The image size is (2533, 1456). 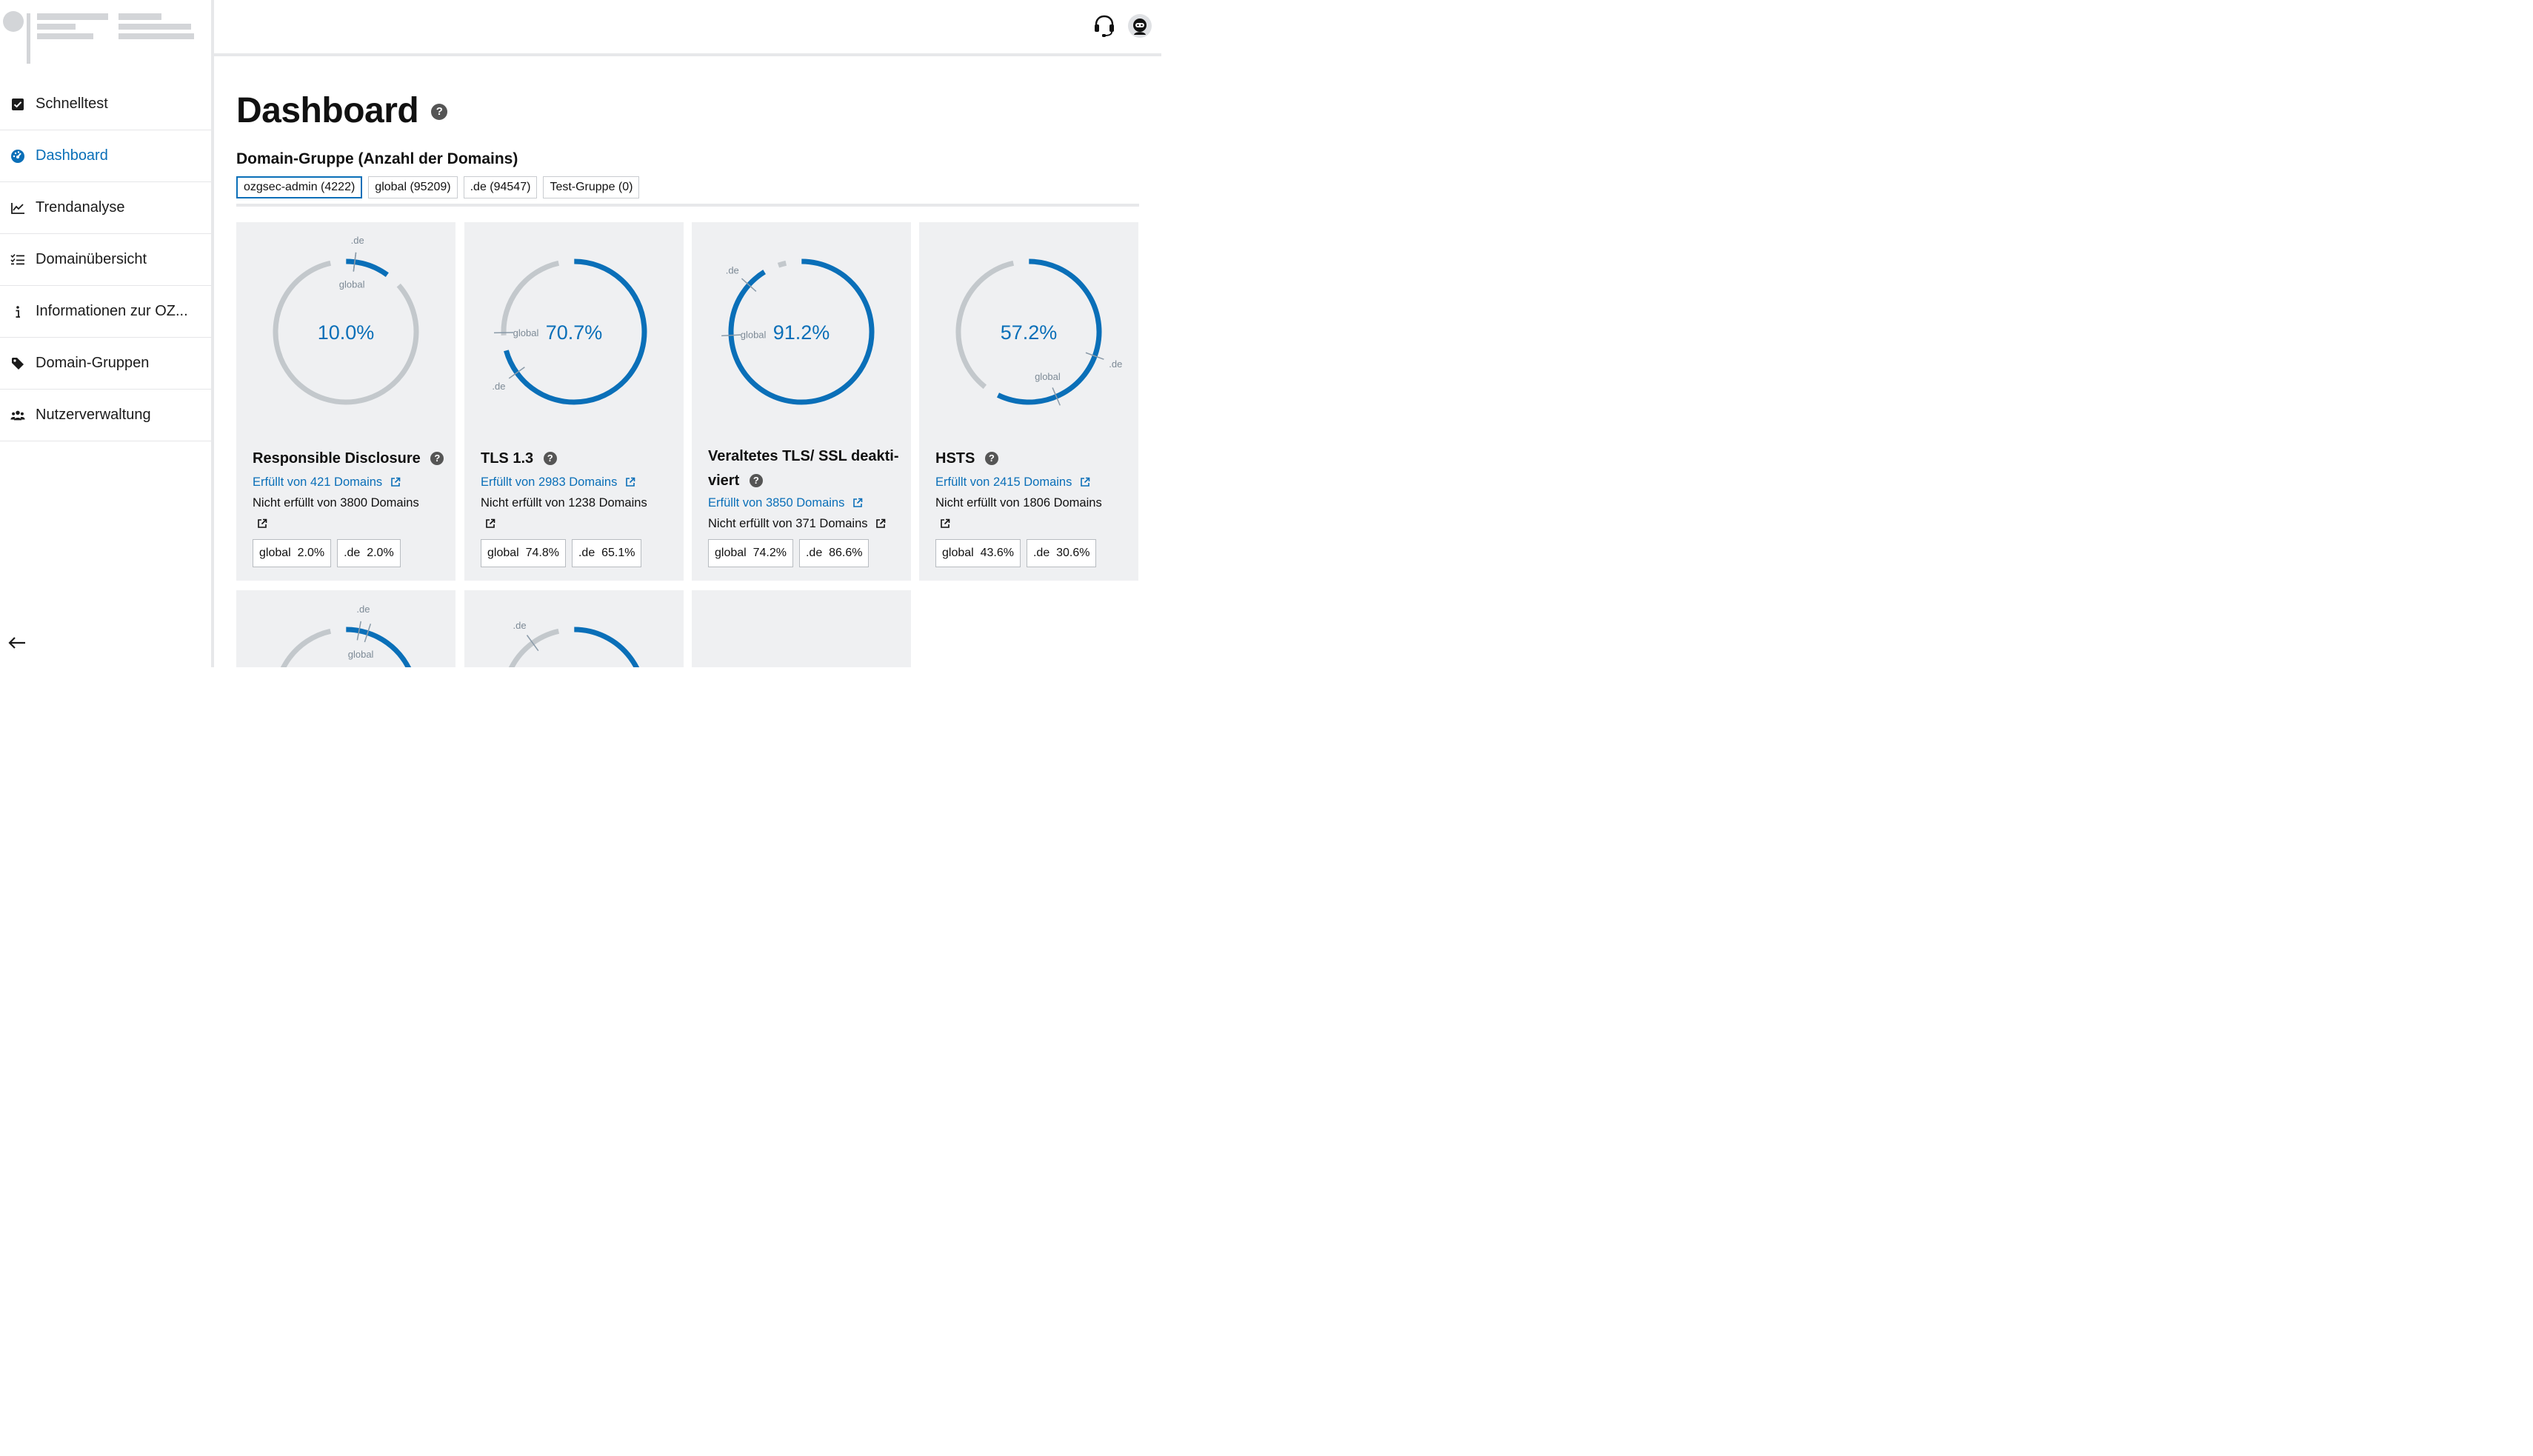 I want to click on donut-chart: global .de 57.2%, so click(x=1028, y=333).